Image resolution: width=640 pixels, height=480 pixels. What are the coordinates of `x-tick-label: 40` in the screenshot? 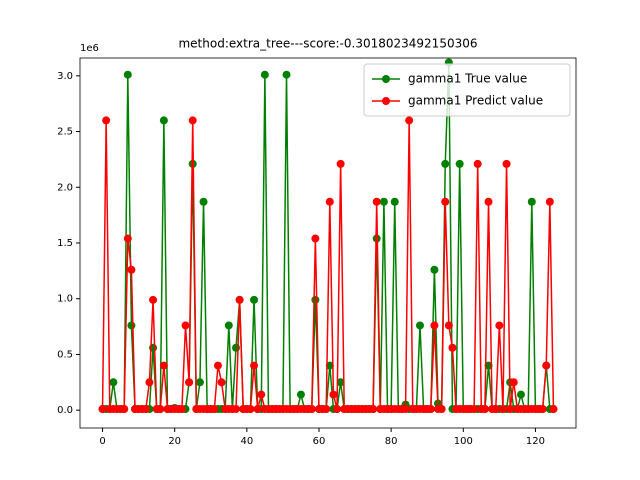 It's located at (246, 441).